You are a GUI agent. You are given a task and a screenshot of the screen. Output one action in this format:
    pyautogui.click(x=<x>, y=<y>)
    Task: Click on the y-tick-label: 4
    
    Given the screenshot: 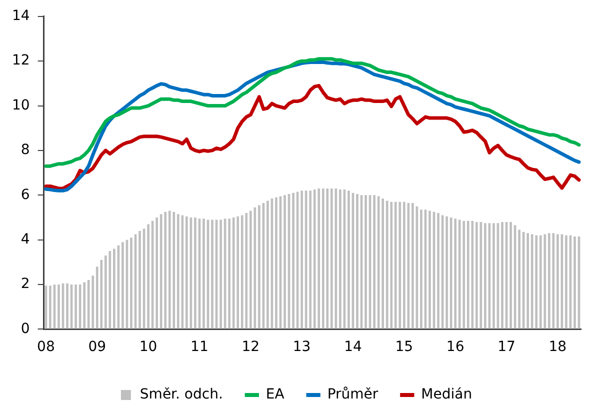 What is the action you would take?
    pyautogui.click(x=25, y=239)
    